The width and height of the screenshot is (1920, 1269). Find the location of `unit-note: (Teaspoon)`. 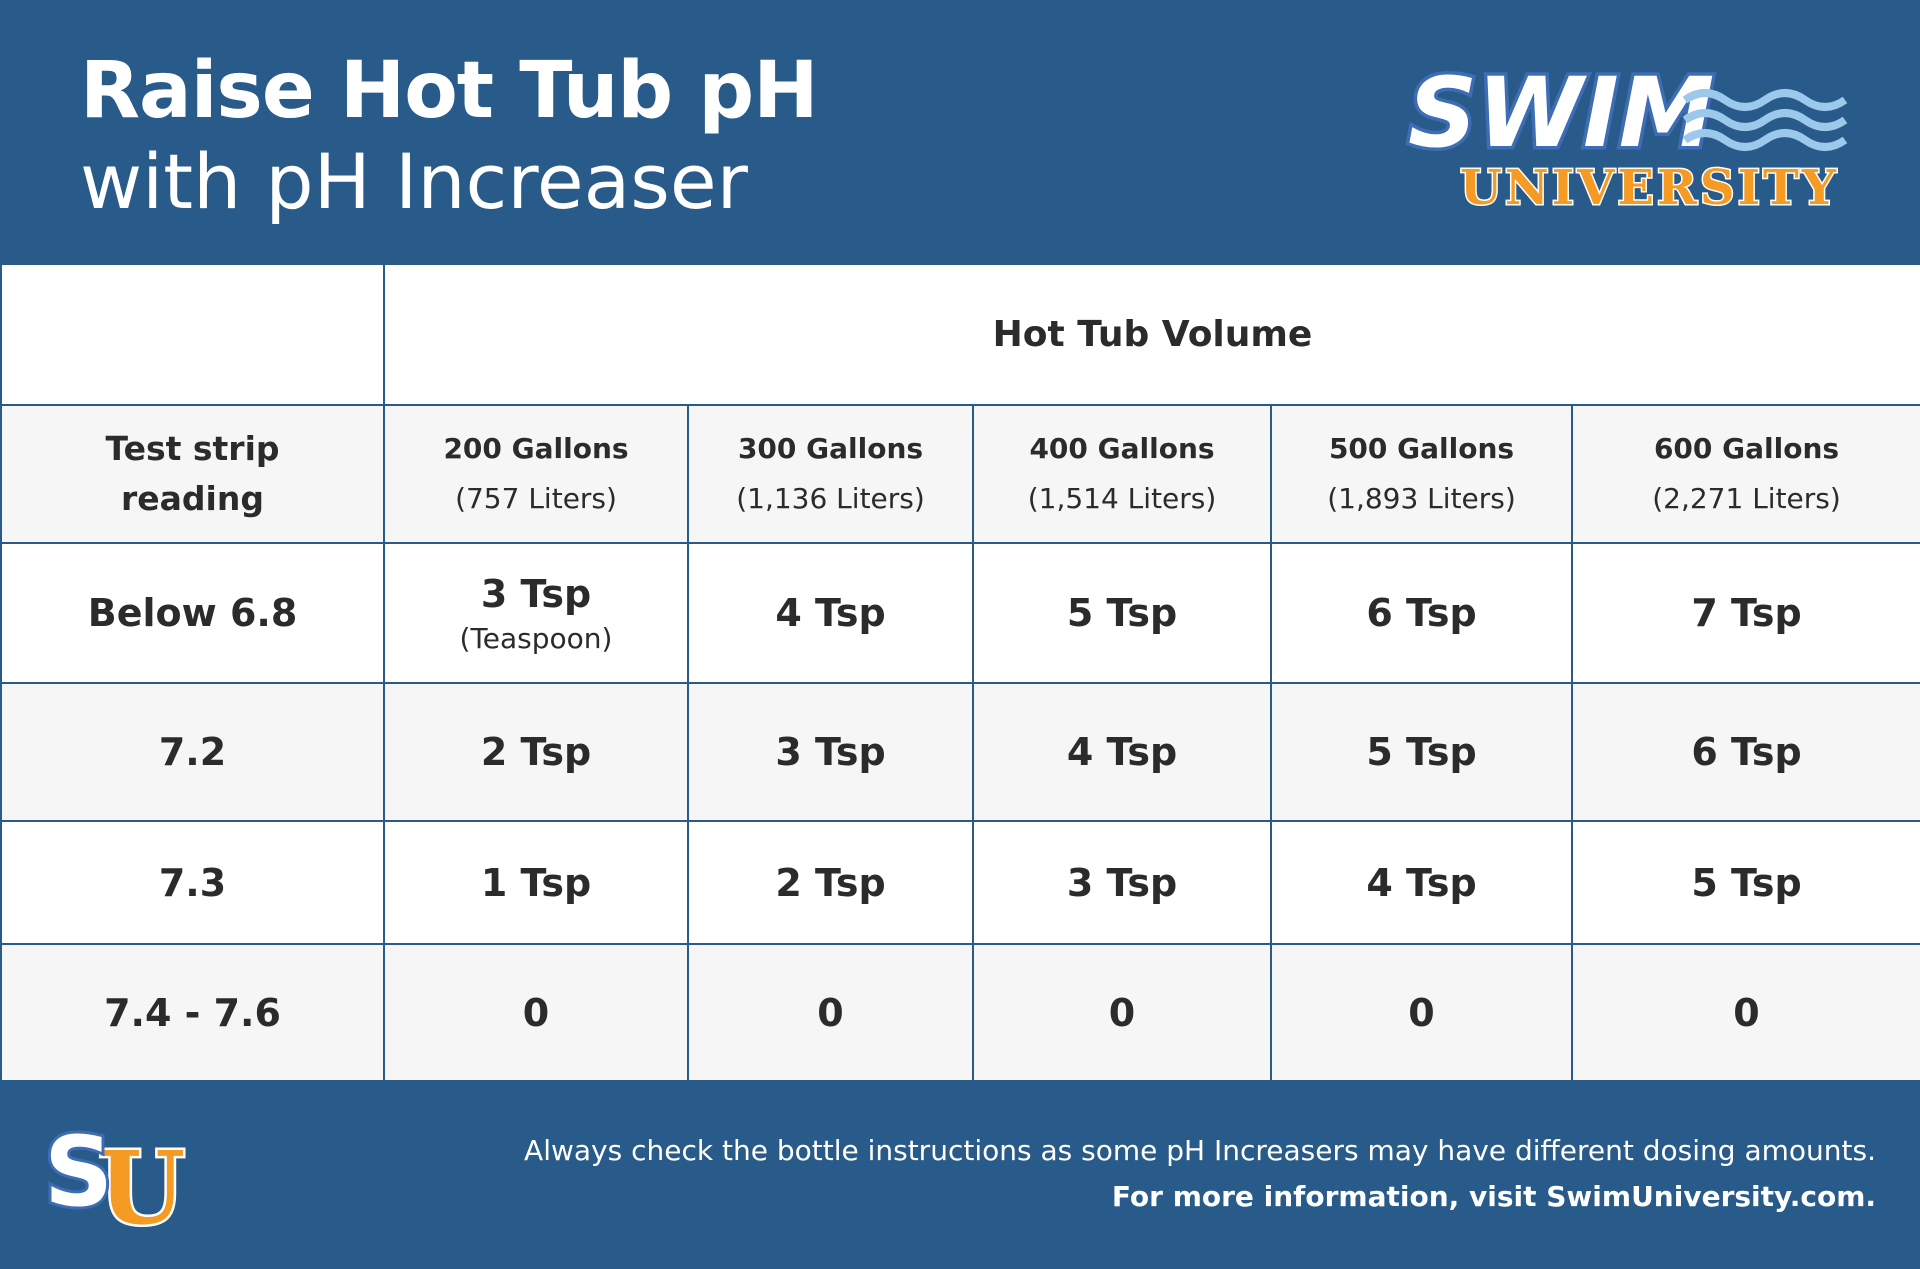

unit-note: (Teaspoon) is located at coordinates (536, 638).